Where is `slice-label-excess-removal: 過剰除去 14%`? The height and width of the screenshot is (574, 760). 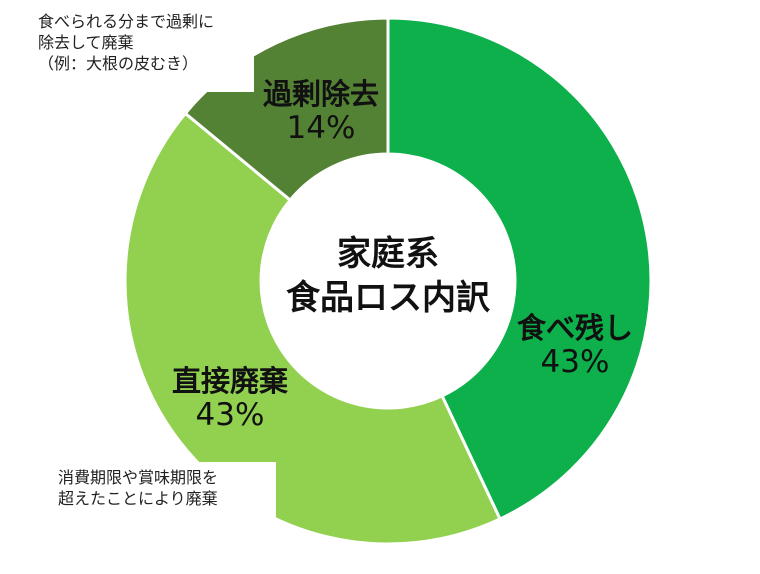
slice-label-excess-removal: 過剰除去 14% is located at coordinates (320, 112).